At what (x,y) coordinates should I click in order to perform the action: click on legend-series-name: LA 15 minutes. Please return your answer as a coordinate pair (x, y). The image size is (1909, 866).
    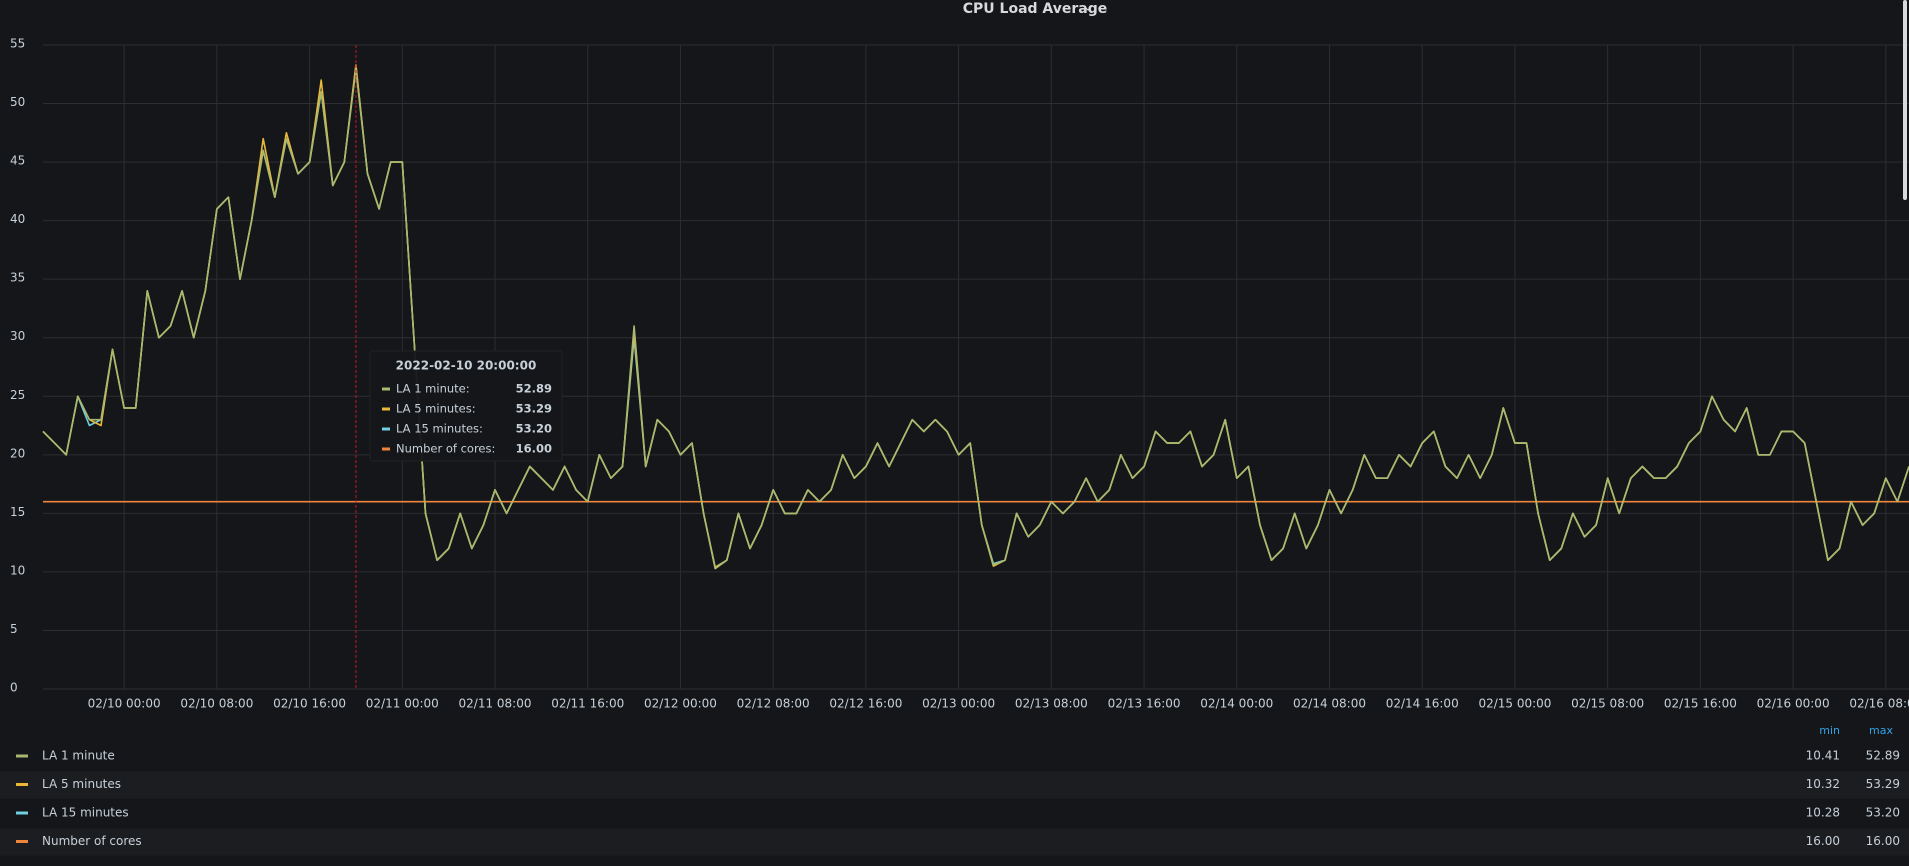
    Looking at the image, I should click on (85, 813).